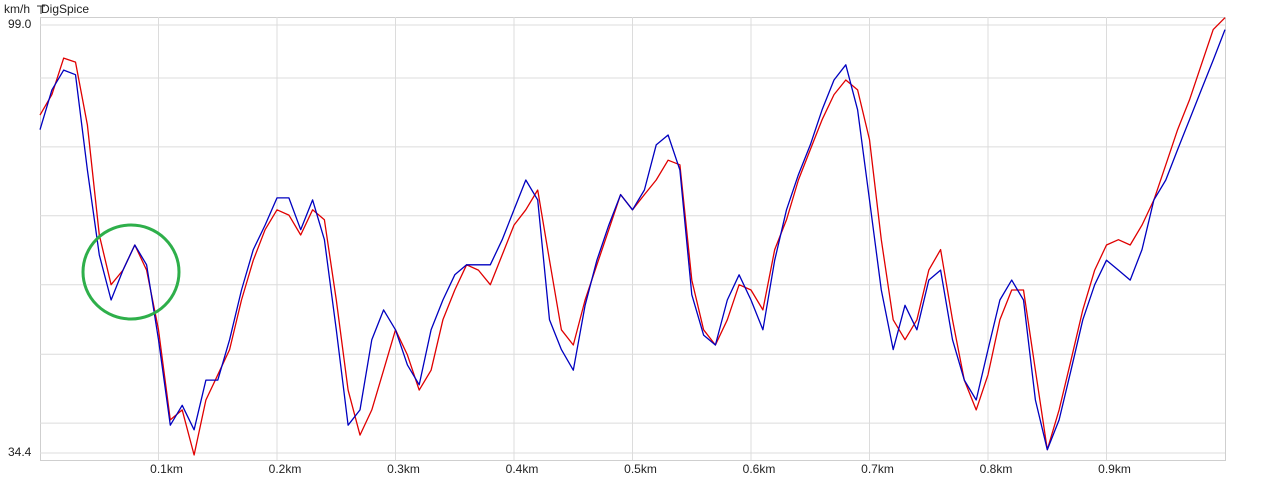 This screenshot has height=477, width=1261. I want to click on y-tick-label: 34.4, so click(20, 452).